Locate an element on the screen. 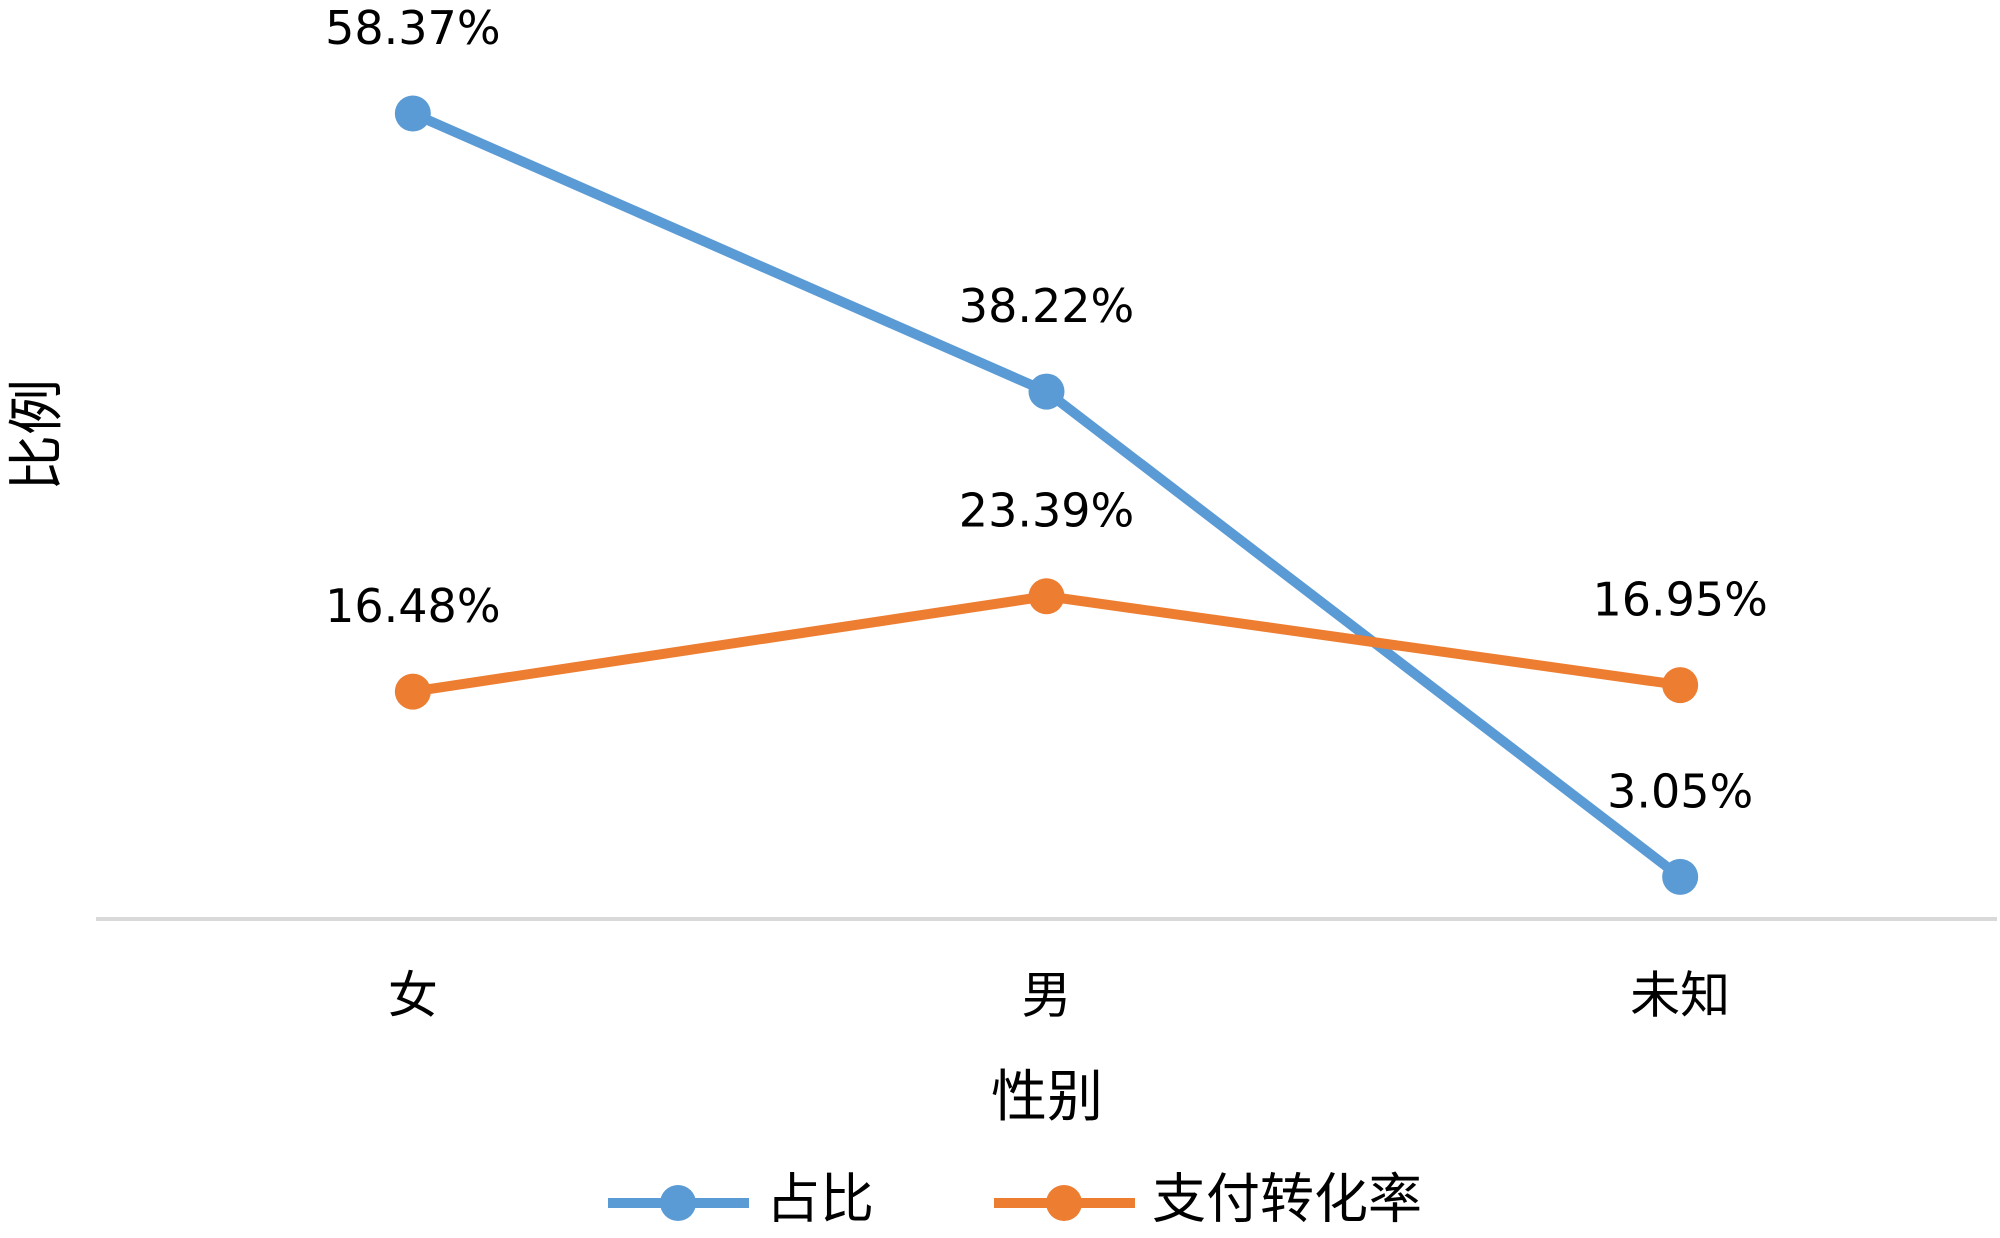 This screenshot has height=1238, width=2000. data-label: 58.37% is located at coordinates (412, 28).